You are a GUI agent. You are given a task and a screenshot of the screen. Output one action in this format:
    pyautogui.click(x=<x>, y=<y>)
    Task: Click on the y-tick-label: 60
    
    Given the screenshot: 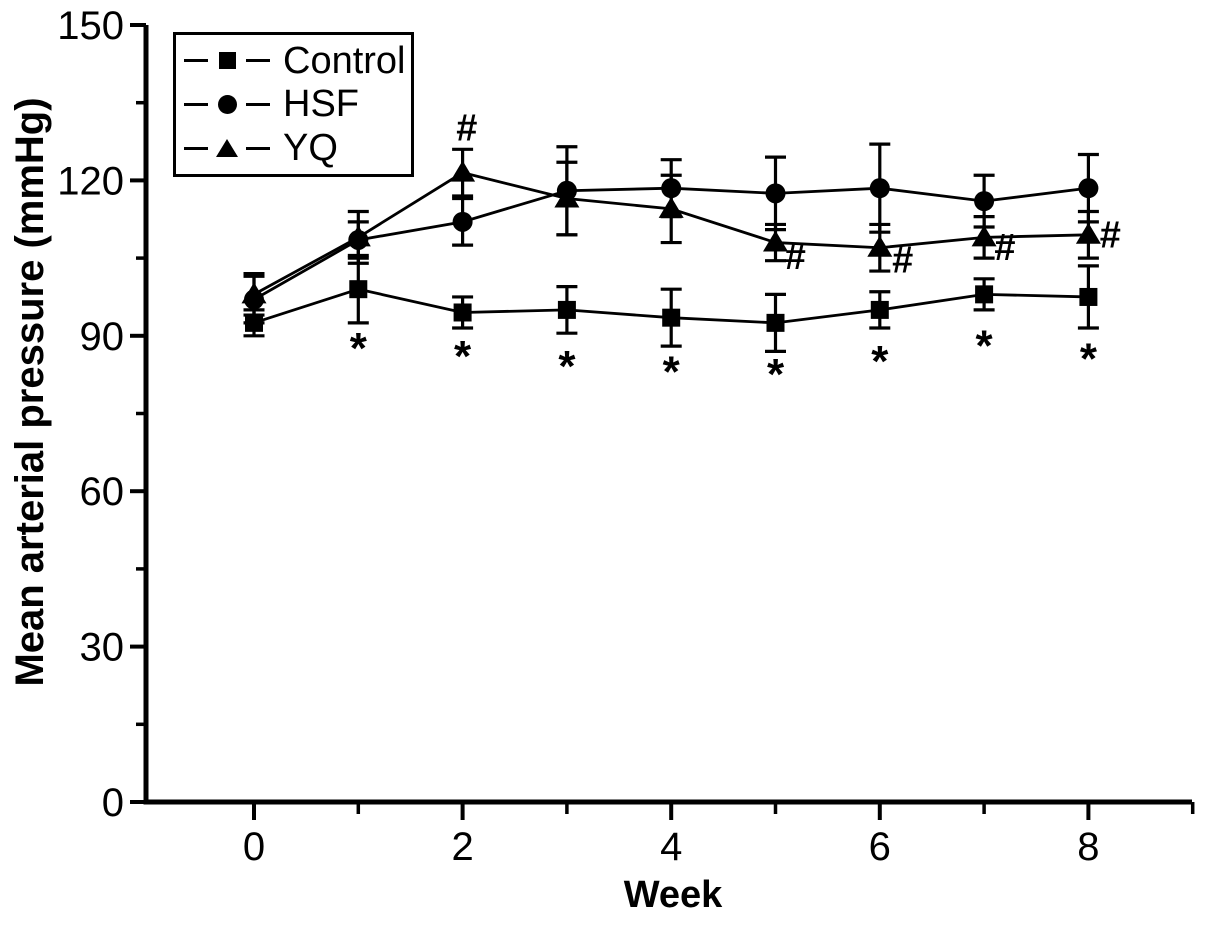 What is the action you would take?
    pyautogui.click(x=102, y=492)
    